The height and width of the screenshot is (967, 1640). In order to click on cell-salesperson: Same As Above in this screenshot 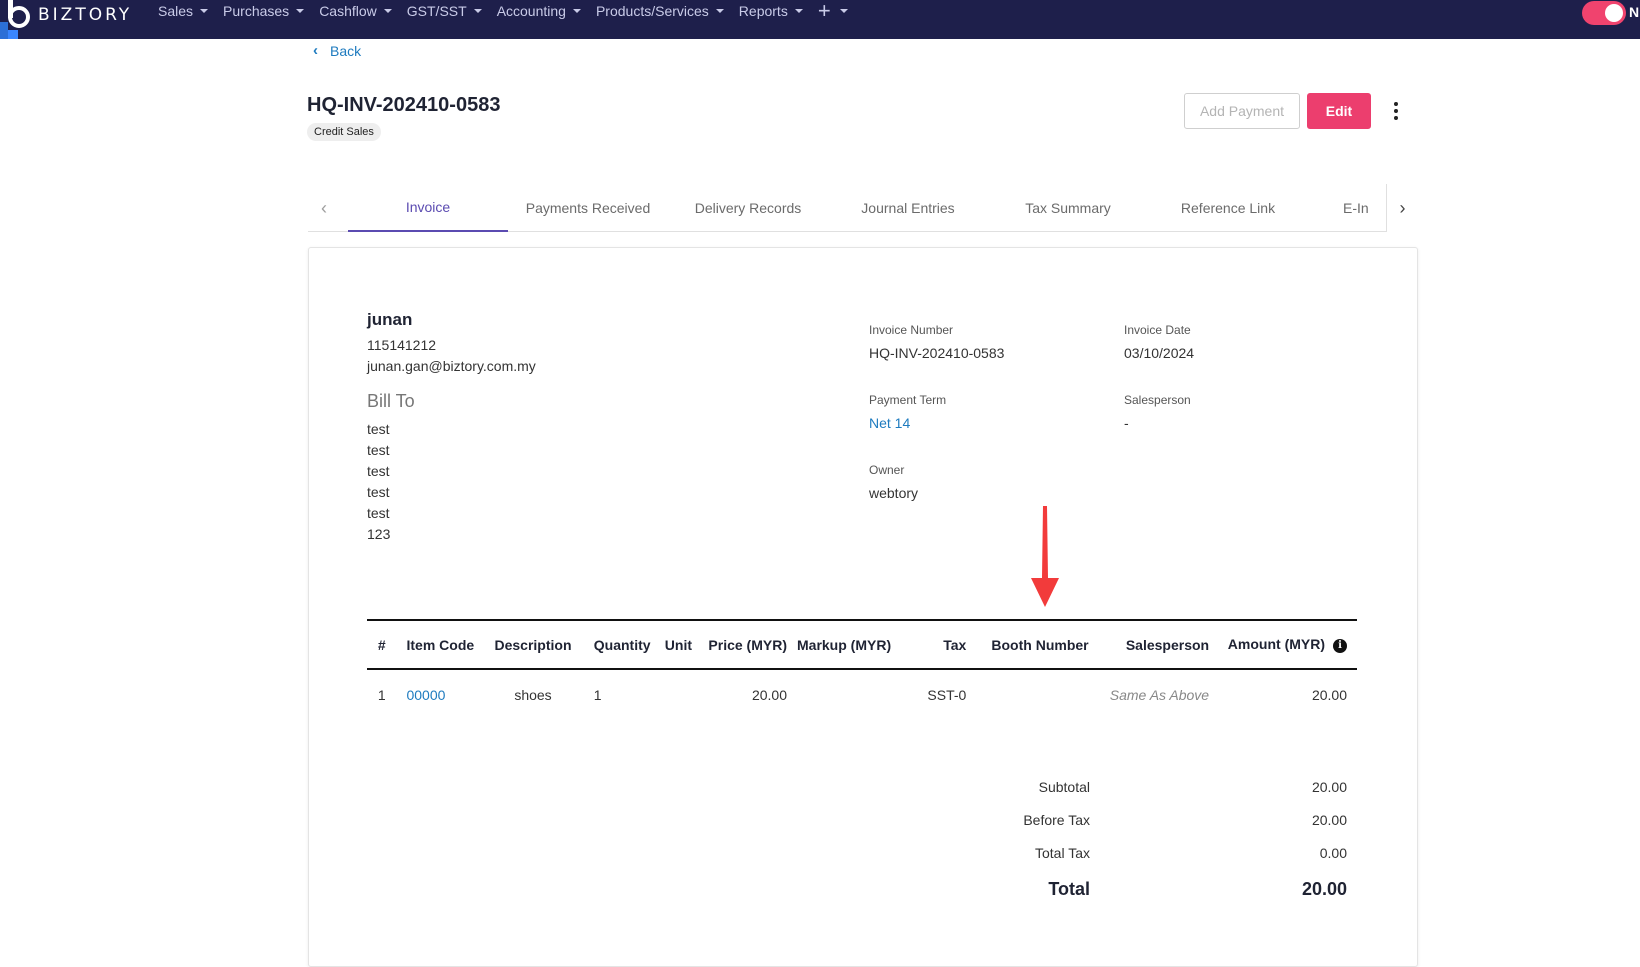, I will do `click(1159, 695)`.